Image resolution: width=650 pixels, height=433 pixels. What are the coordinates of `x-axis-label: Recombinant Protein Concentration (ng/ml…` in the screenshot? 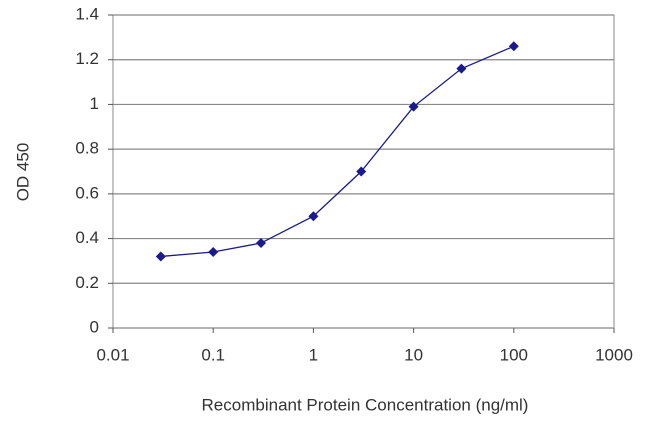 It's located at (365, 404).